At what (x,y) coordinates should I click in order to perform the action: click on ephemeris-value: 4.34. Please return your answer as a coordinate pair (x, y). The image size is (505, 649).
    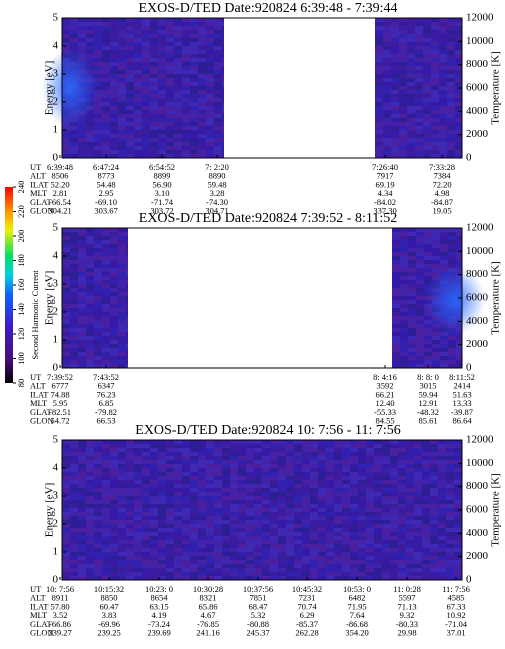
    Looking at the image, I should click on (386, 193).